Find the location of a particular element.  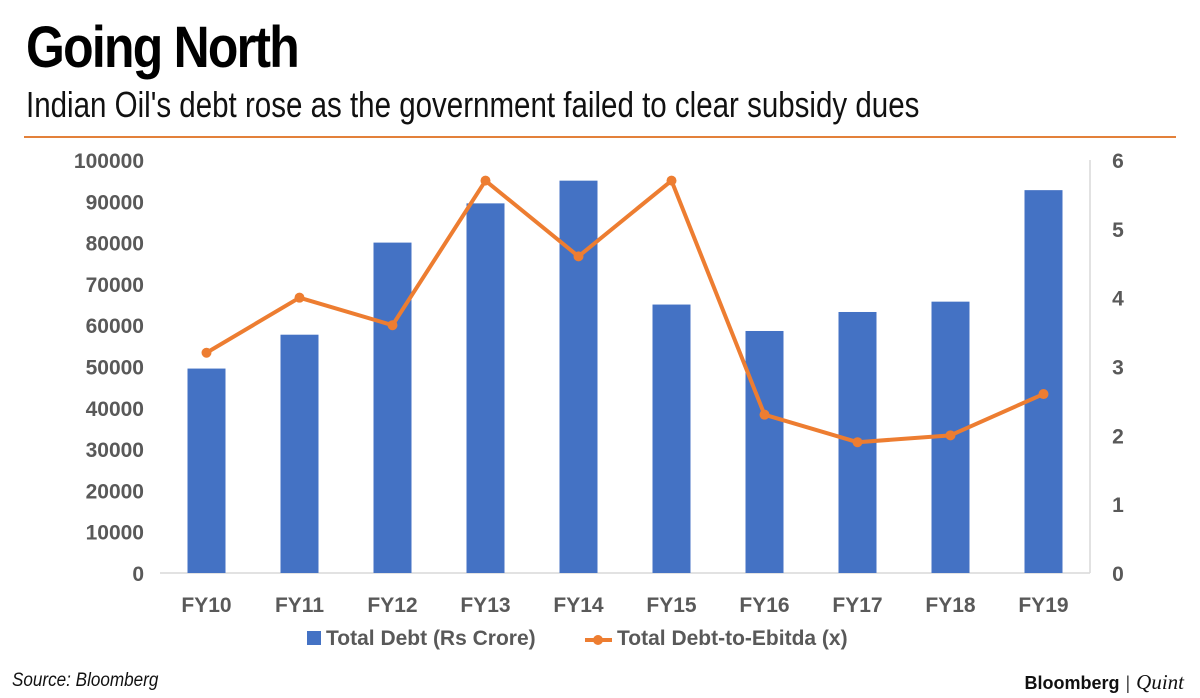

x-tick-label: FY18 is located at coordinates (950, 605).